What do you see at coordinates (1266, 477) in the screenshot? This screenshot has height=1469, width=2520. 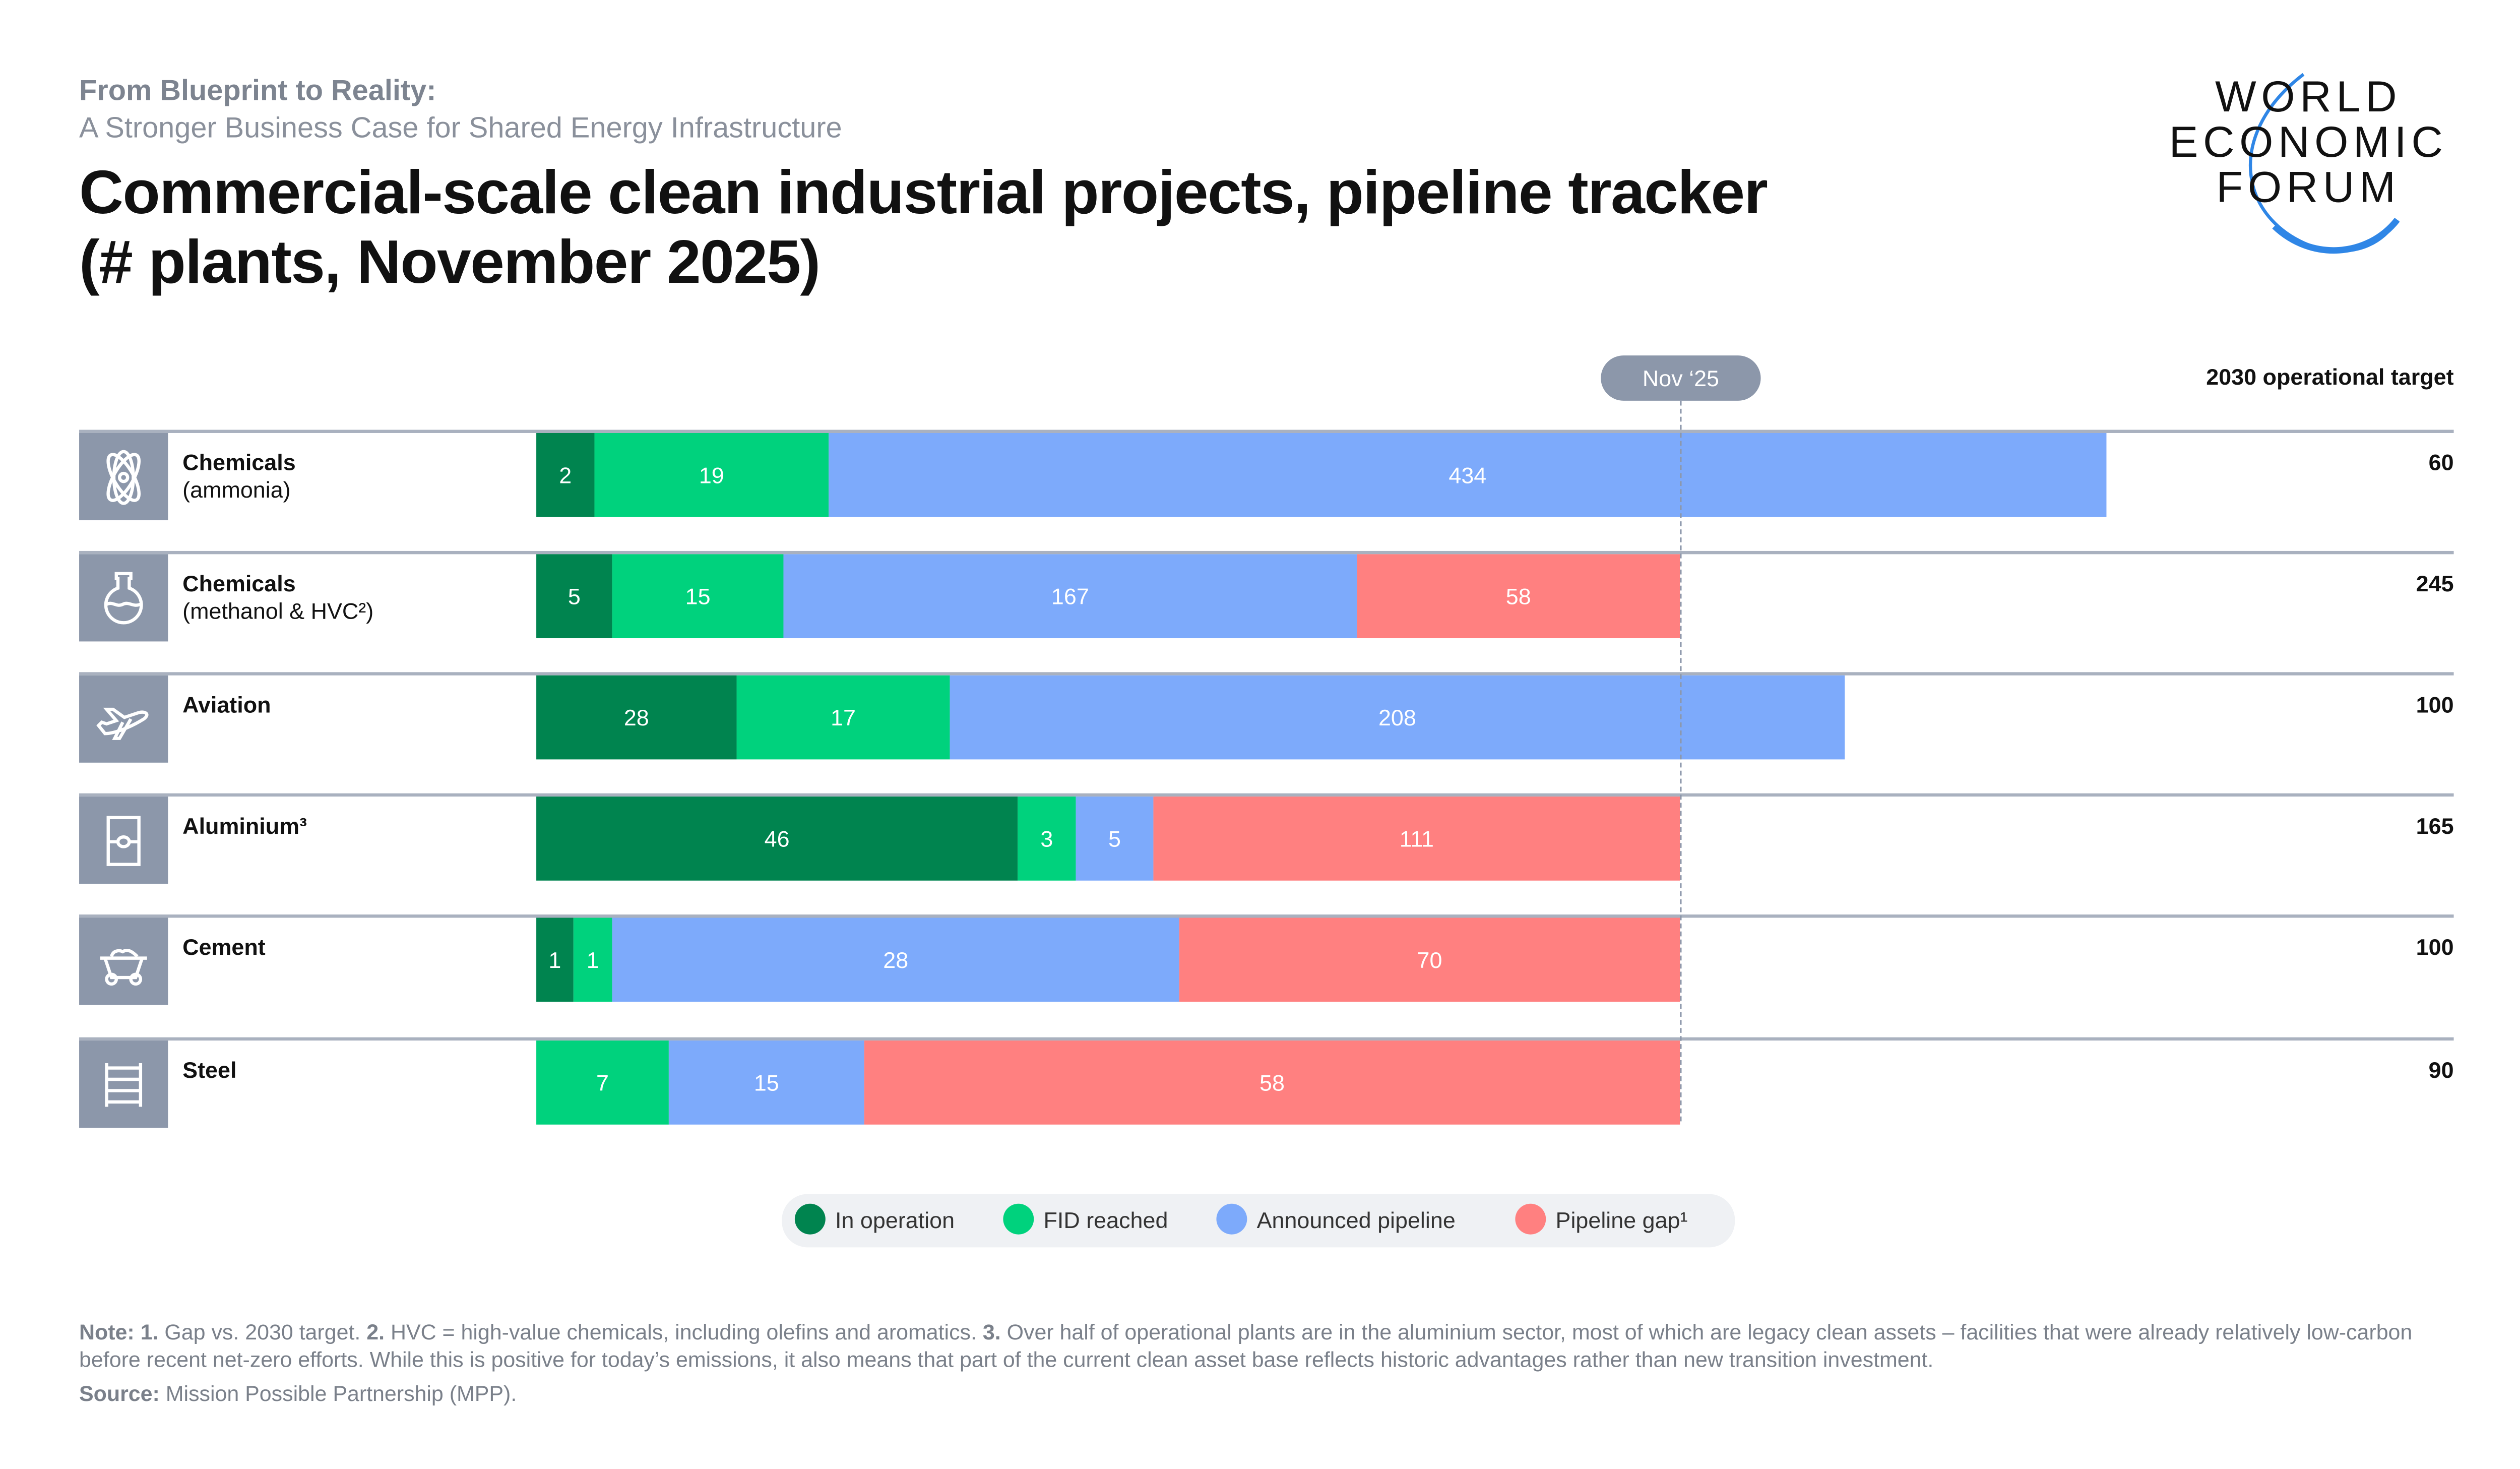 I see `chart-row: Chemicals (ammonia) 60 2 19 434` at bounding box center [1266, 477].